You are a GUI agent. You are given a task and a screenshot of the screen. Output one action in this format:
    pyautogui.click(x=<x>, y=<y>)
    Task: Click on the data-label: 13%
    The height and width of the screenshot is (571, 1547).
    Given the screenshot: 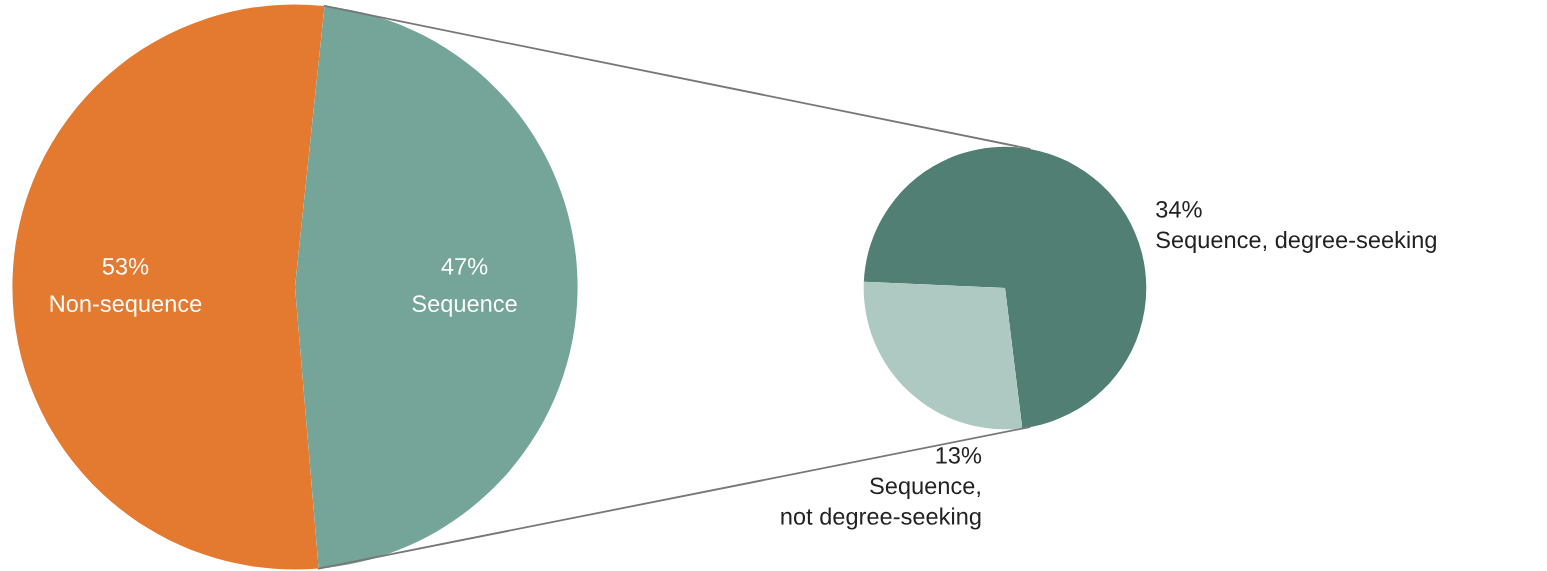 What is the action you would take?
    pyautogui.click(x=959, y=455)
    